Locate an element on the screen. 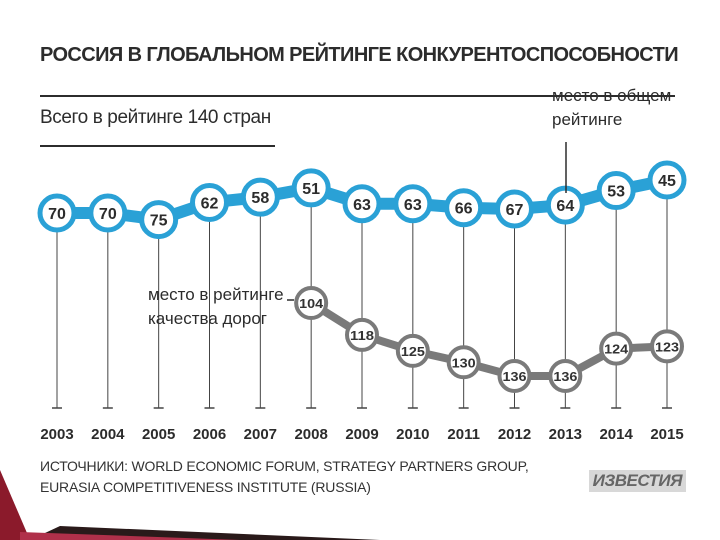 The height and width of the screenshot is (540, 720). overall-data-label: 45 is located at coordinates (667, 181).